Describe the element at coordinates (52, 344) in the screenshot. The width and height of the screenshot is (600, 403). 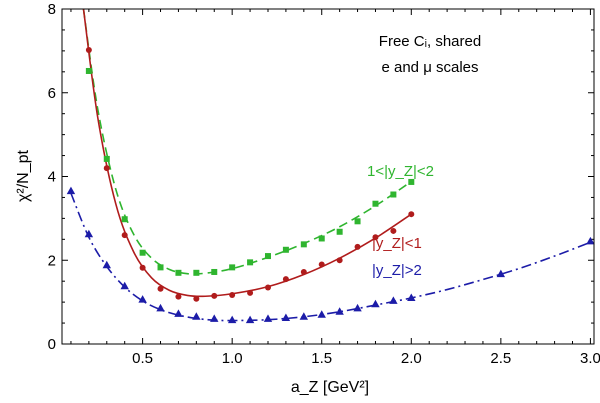
I see `y-tick-label: 0` at that location.